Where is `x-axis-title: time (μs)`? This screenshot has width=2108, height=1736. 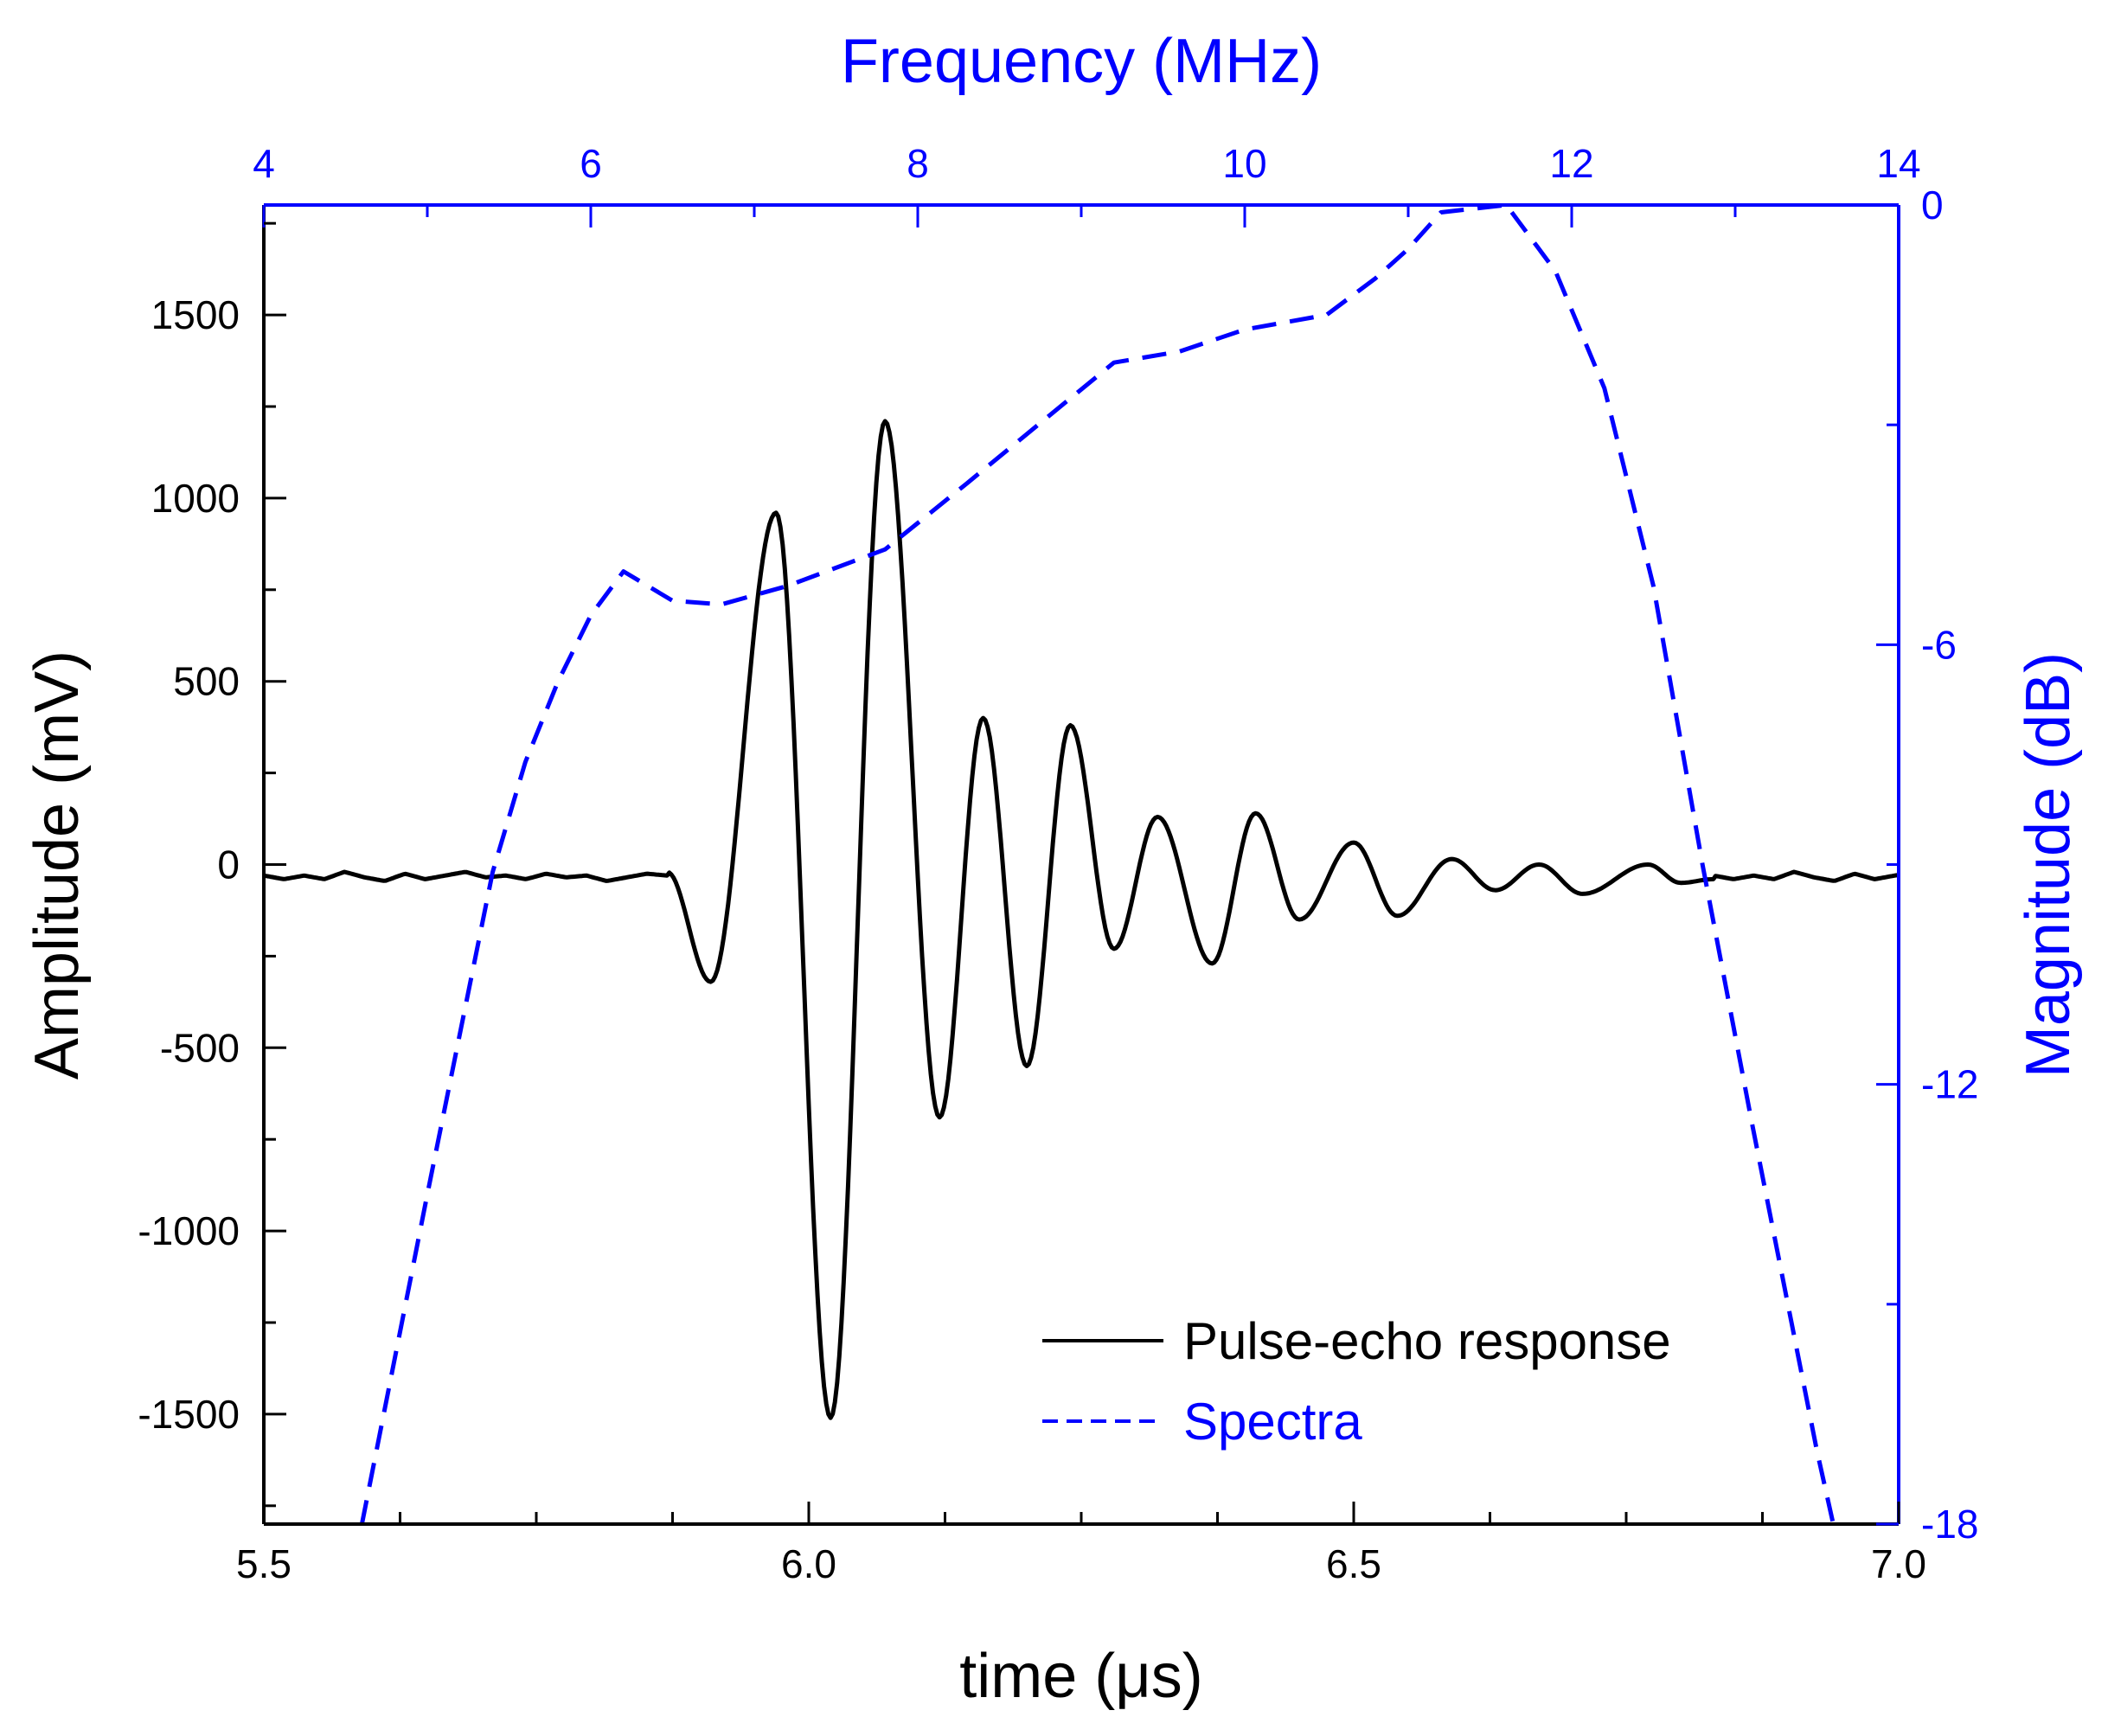 x-axis-title: time (μs) is located at coordinates (1080, 1676).